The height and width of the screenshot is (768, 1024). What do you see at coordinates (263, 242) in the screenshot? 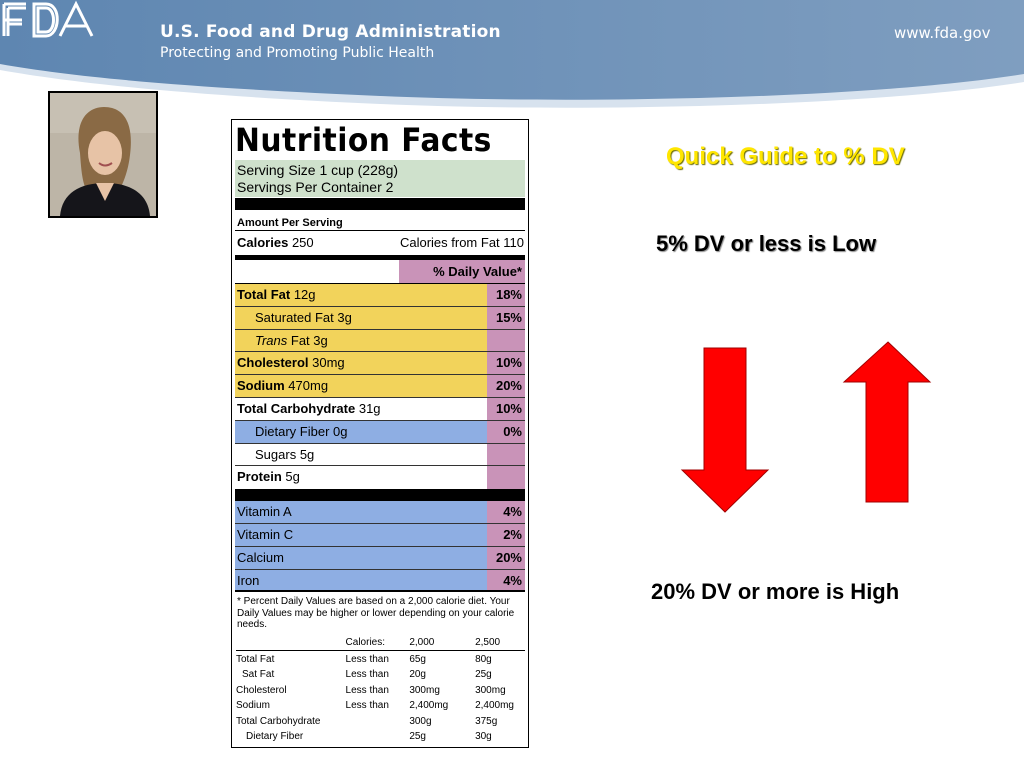
I see `calories-label: Calories` at bounding box center [263, 242].